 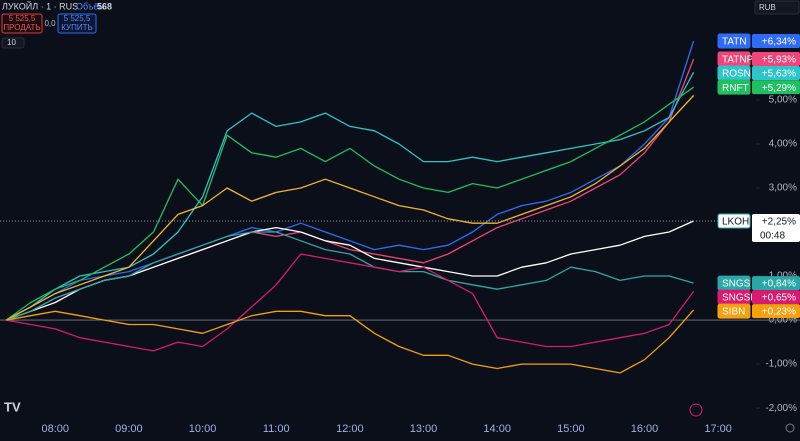 What do you see at coordinates (203, 429) in the screenshot?
I see `x-tick-label: 10:00` at bounding box center [203, 429].